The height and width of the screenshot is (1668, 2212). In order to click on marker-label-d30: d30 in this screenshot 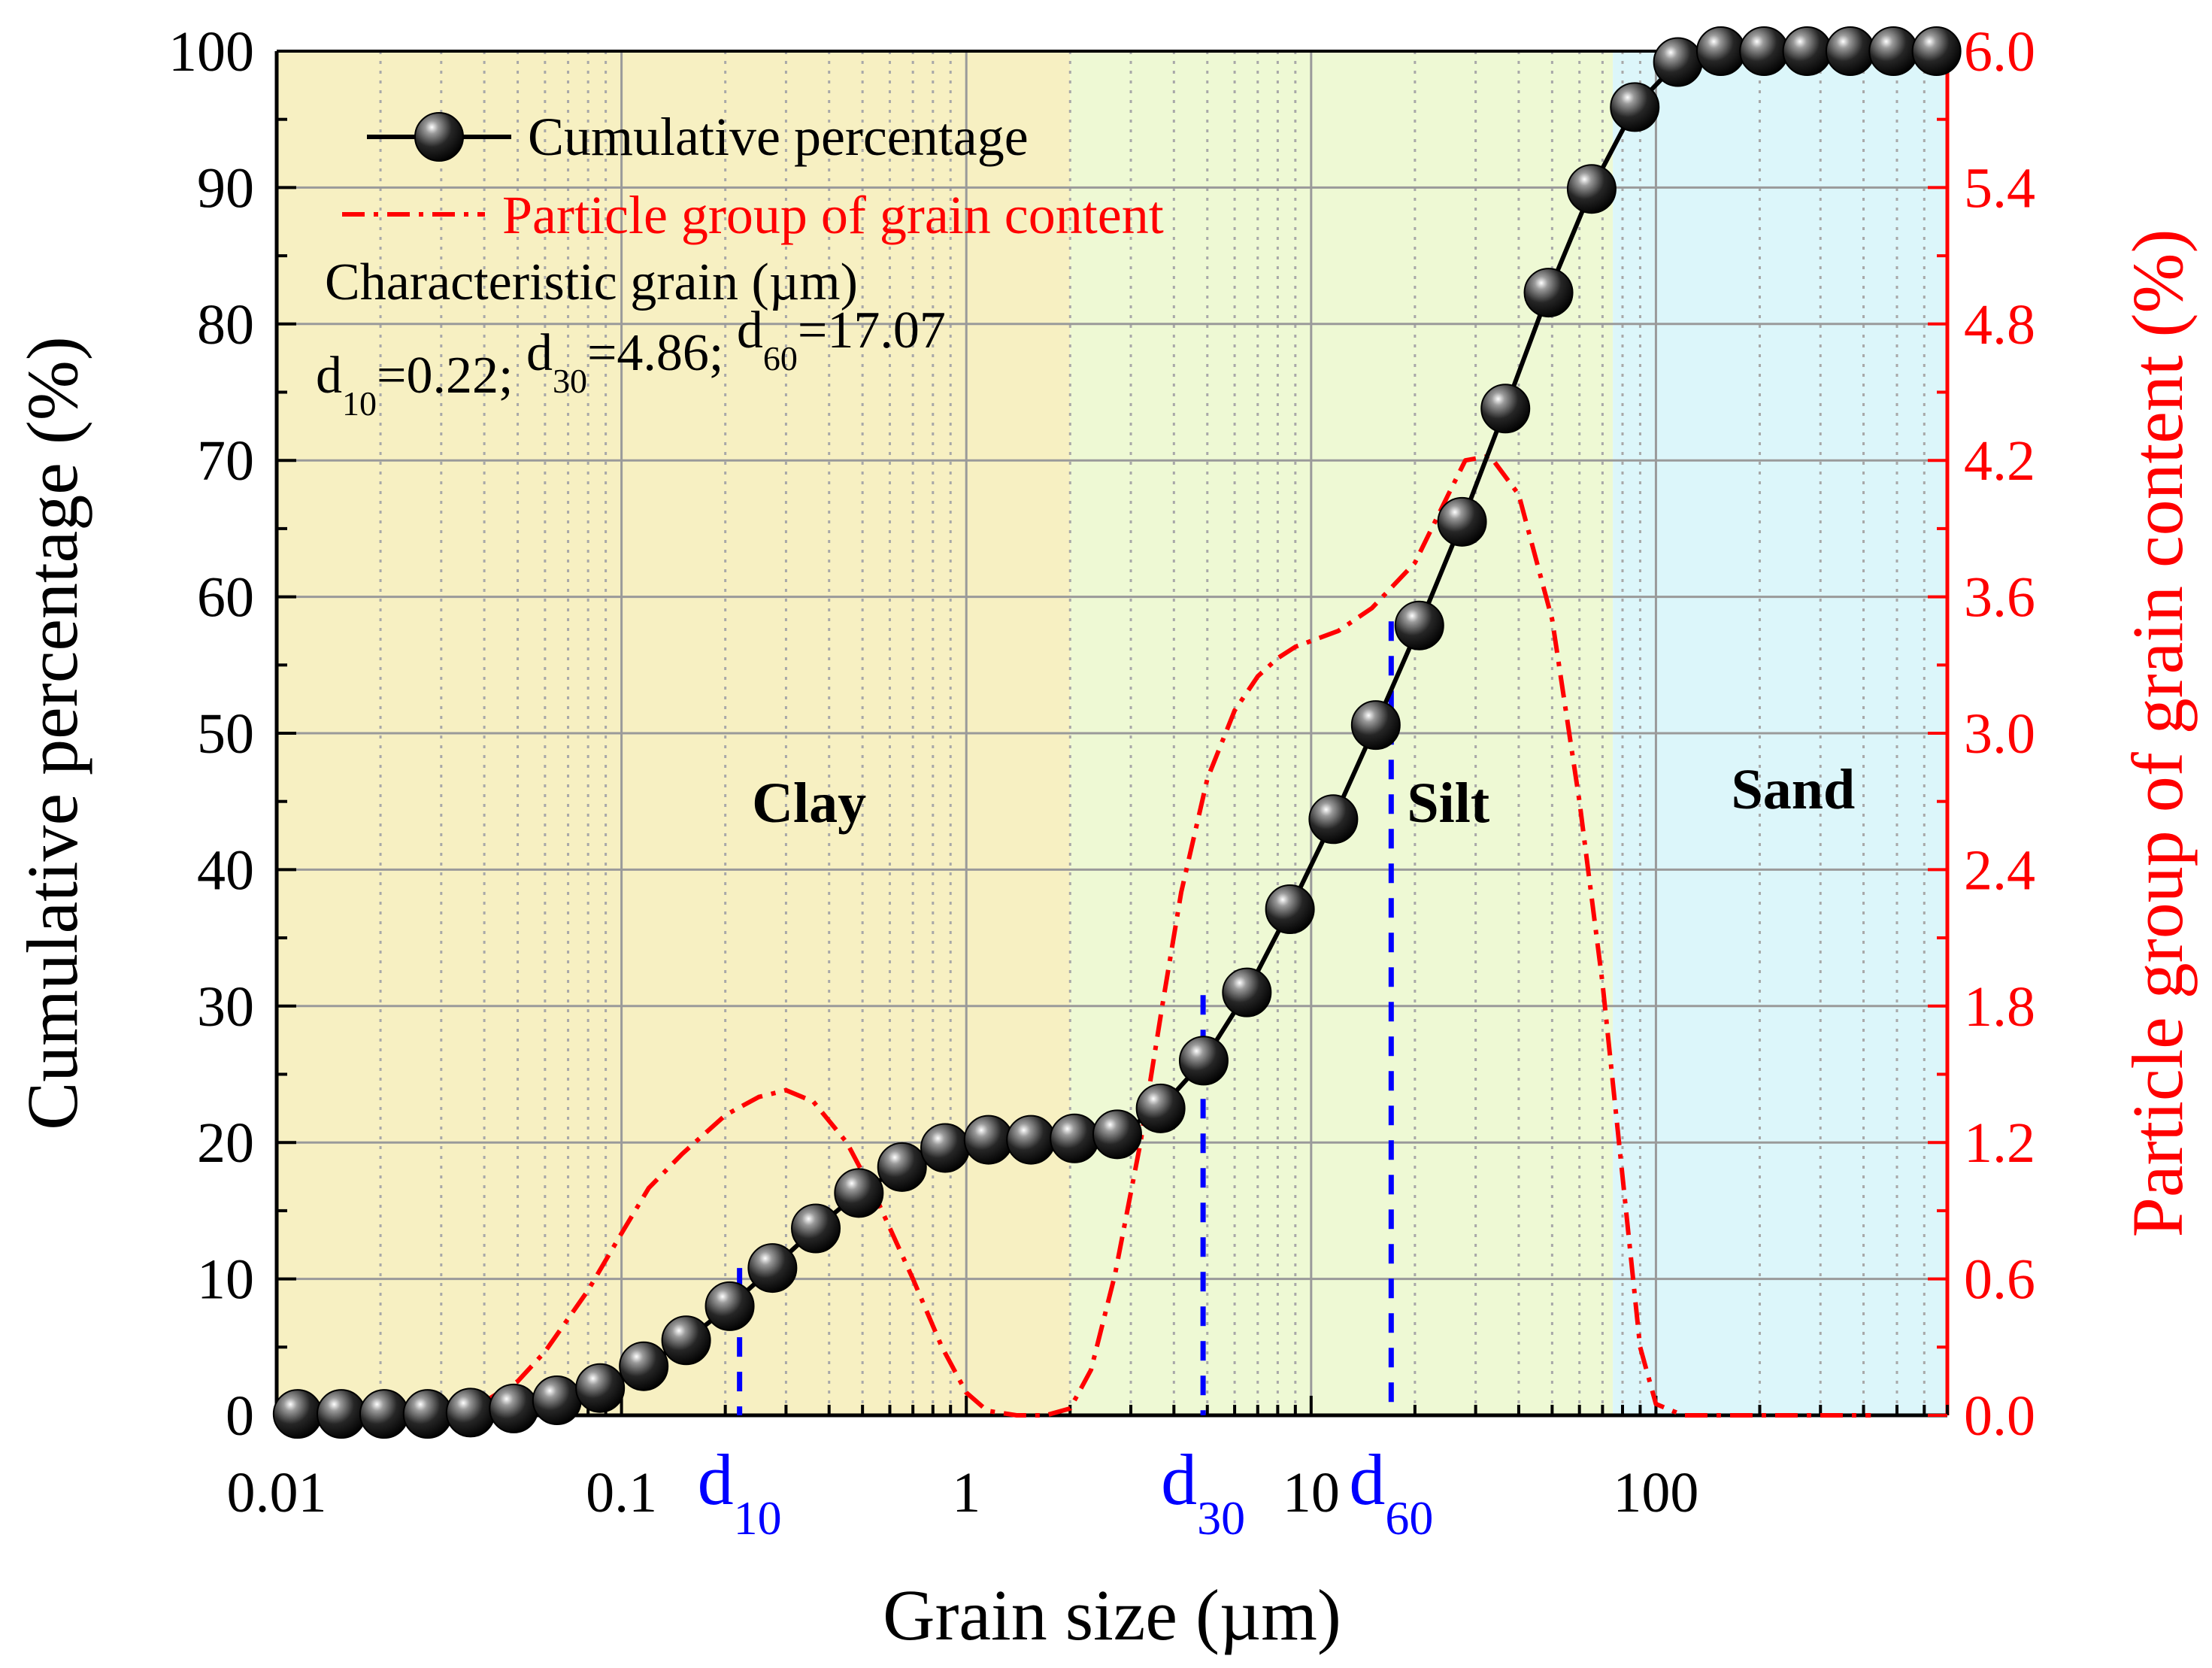, I will do `click(1203, 1492)`.